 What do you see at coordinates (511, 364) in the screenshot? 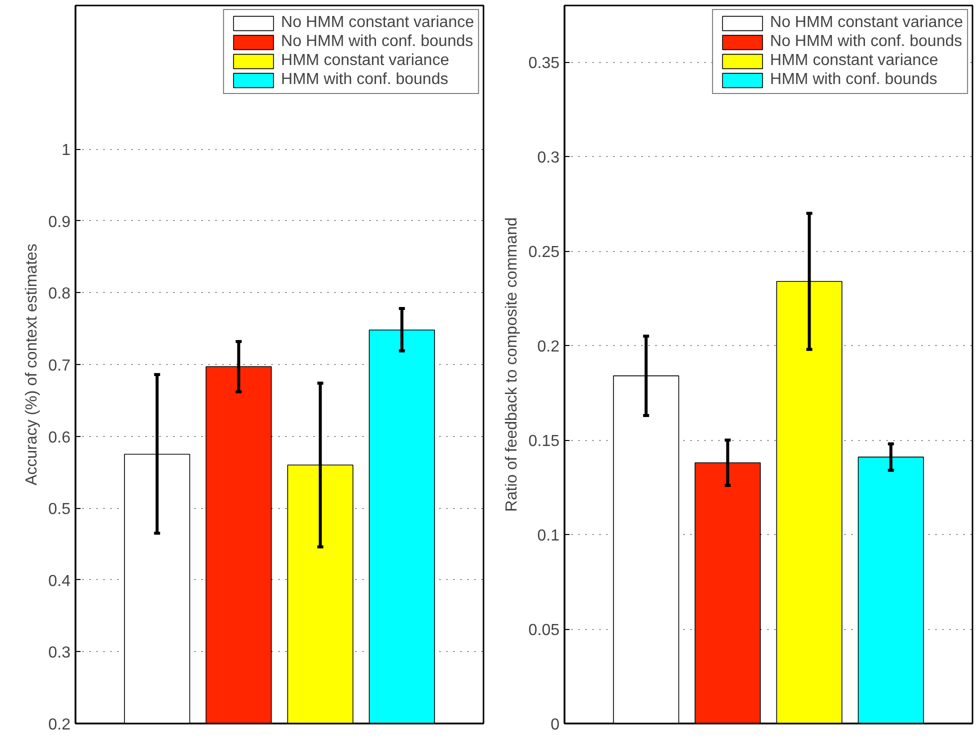
I see `y-axis-title: Ratio of feedback to composite command` at bounding box center [511, 364].